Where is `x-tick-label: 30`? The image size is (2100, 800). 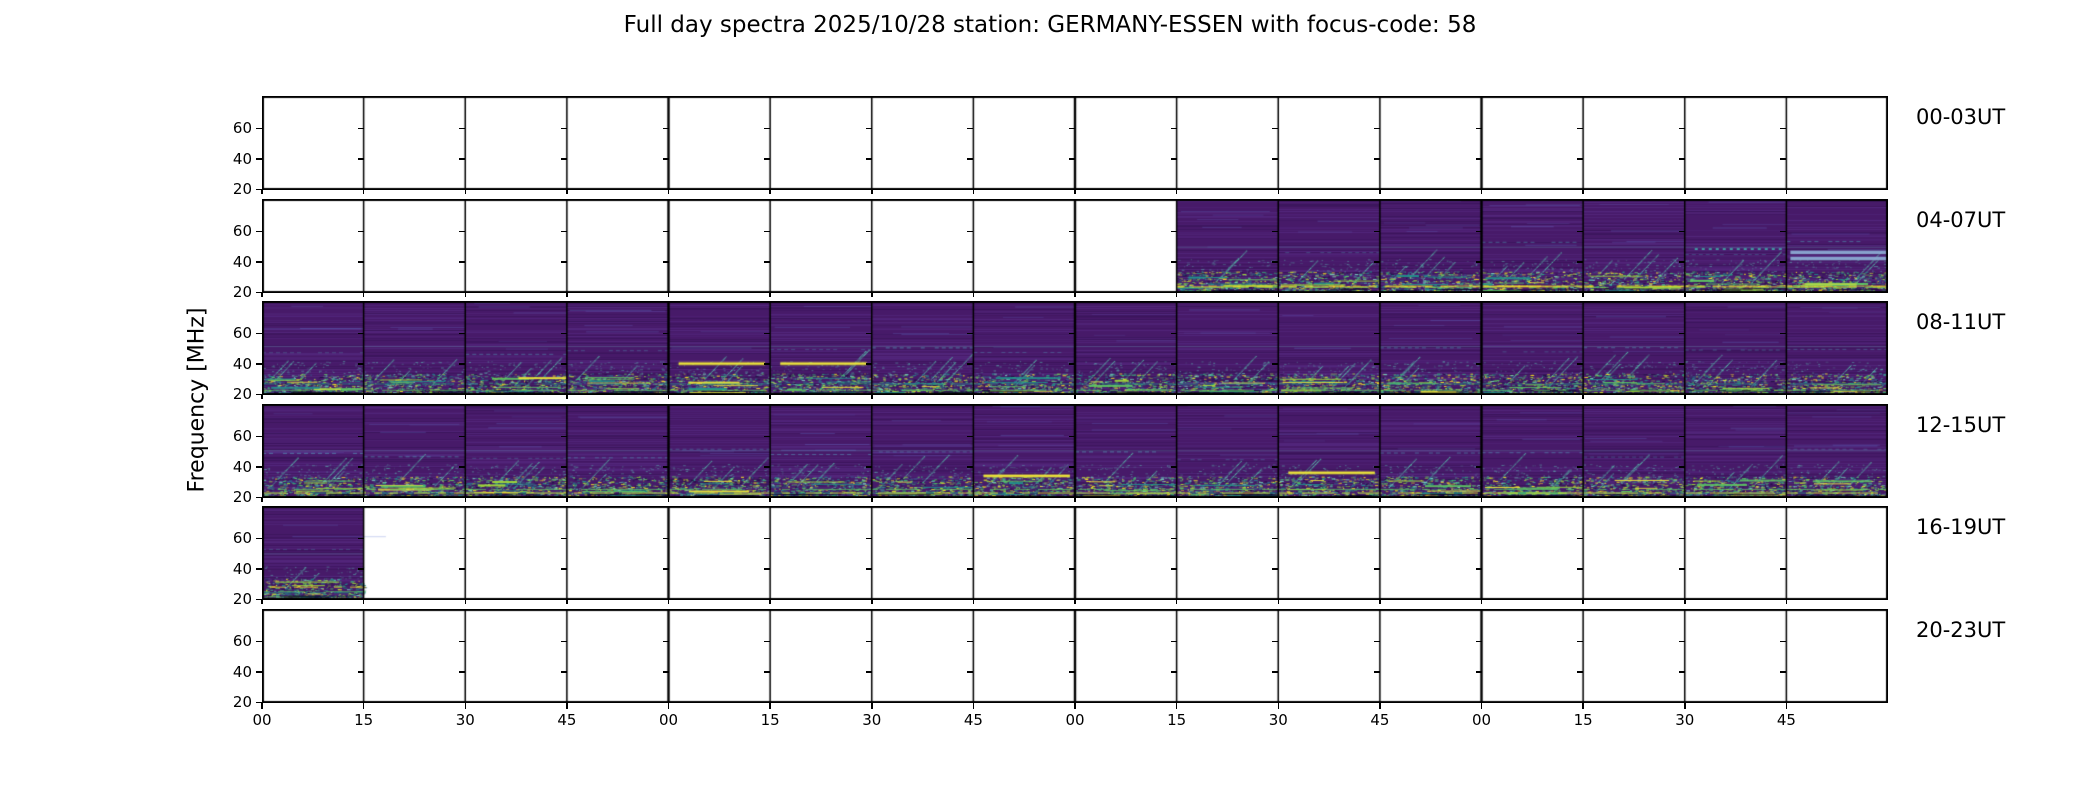 x-tick-label: 30 is located at coordinates (465, 720).